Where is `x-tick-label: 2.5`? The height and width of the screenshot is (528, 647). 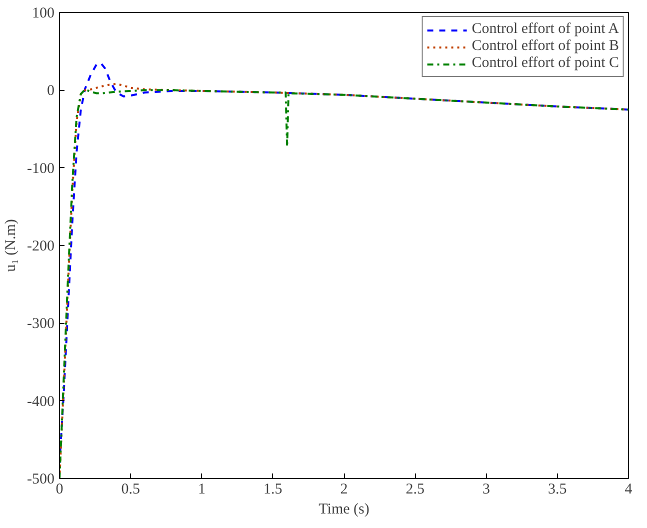 x-tick-label: 2.5 is located at coordinates (415, 490).